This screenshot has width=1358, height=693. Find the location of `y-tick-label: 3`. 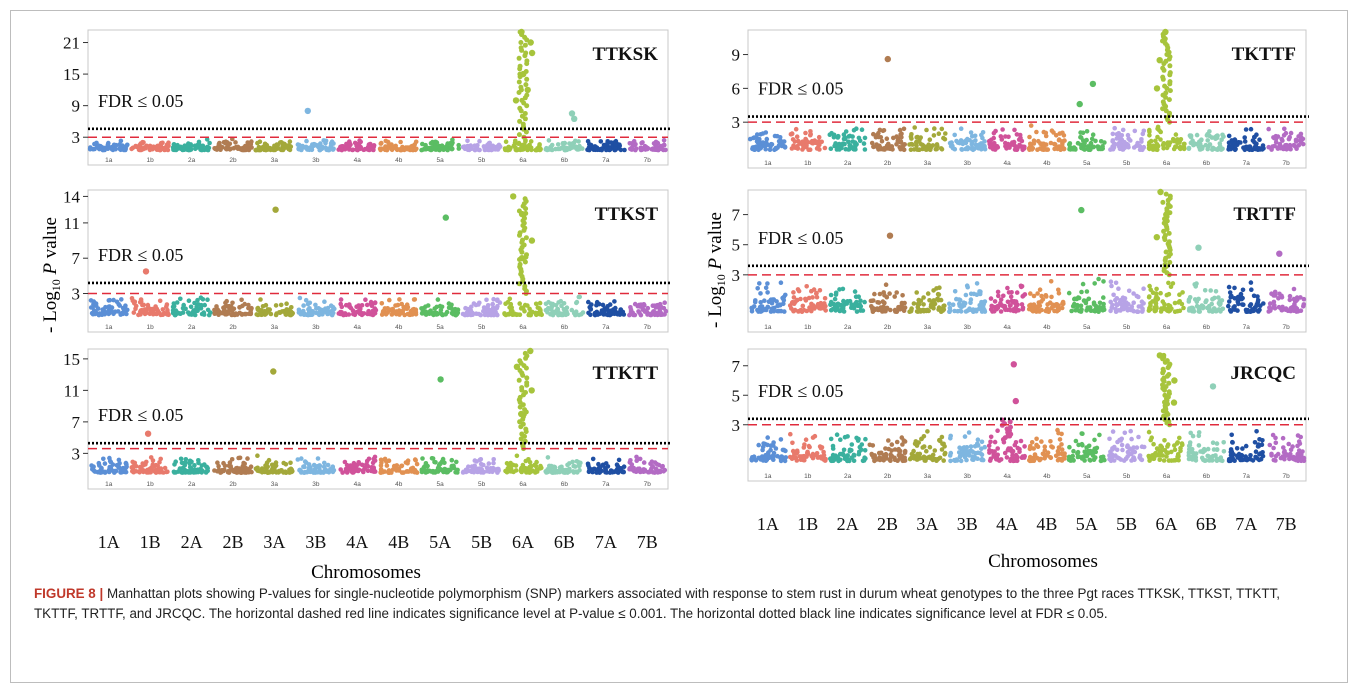

y-tick-label: 3 is located at coordinates (736, 275).